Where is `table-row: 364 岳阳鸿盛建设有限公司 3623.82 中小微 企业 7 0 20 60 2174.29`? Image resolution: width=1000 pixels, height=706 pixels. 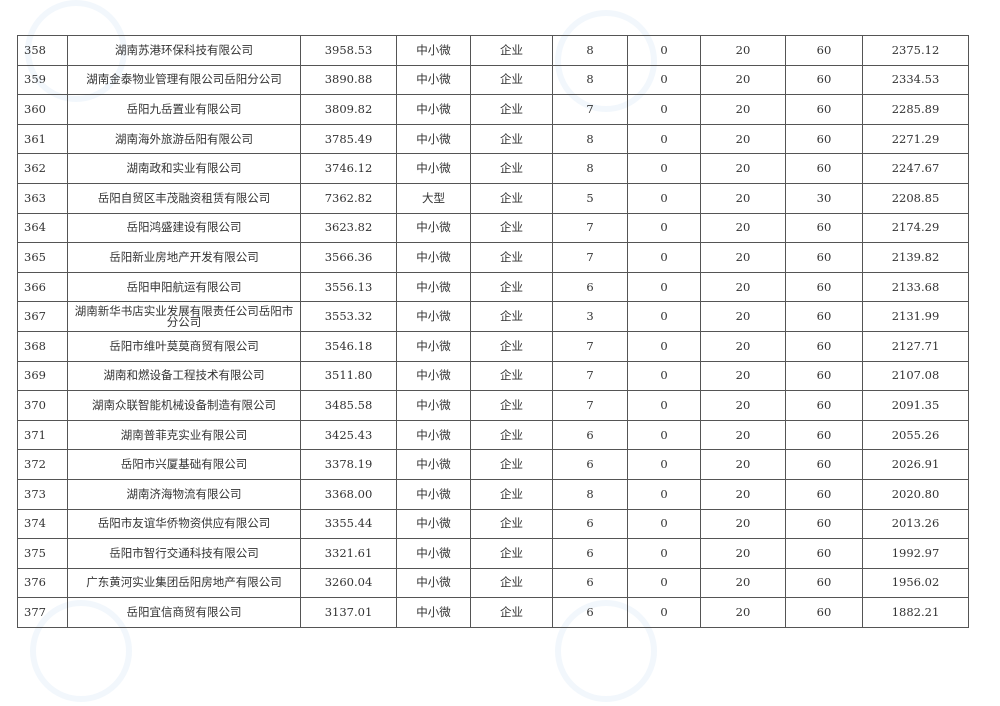 table-row: 364 岳阳鸿盛建设有限公司 3623.82 中小微 企业 7 0 20 60 2174.29 is located at coordinates (493, 228).